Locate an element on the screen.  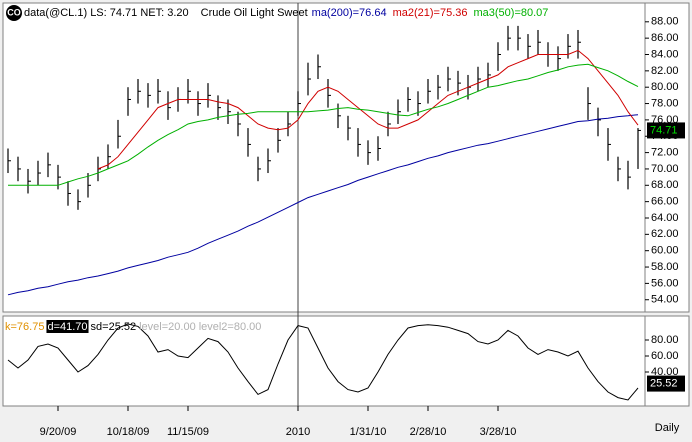
symbol-icon is located at coordinates (14, 13).